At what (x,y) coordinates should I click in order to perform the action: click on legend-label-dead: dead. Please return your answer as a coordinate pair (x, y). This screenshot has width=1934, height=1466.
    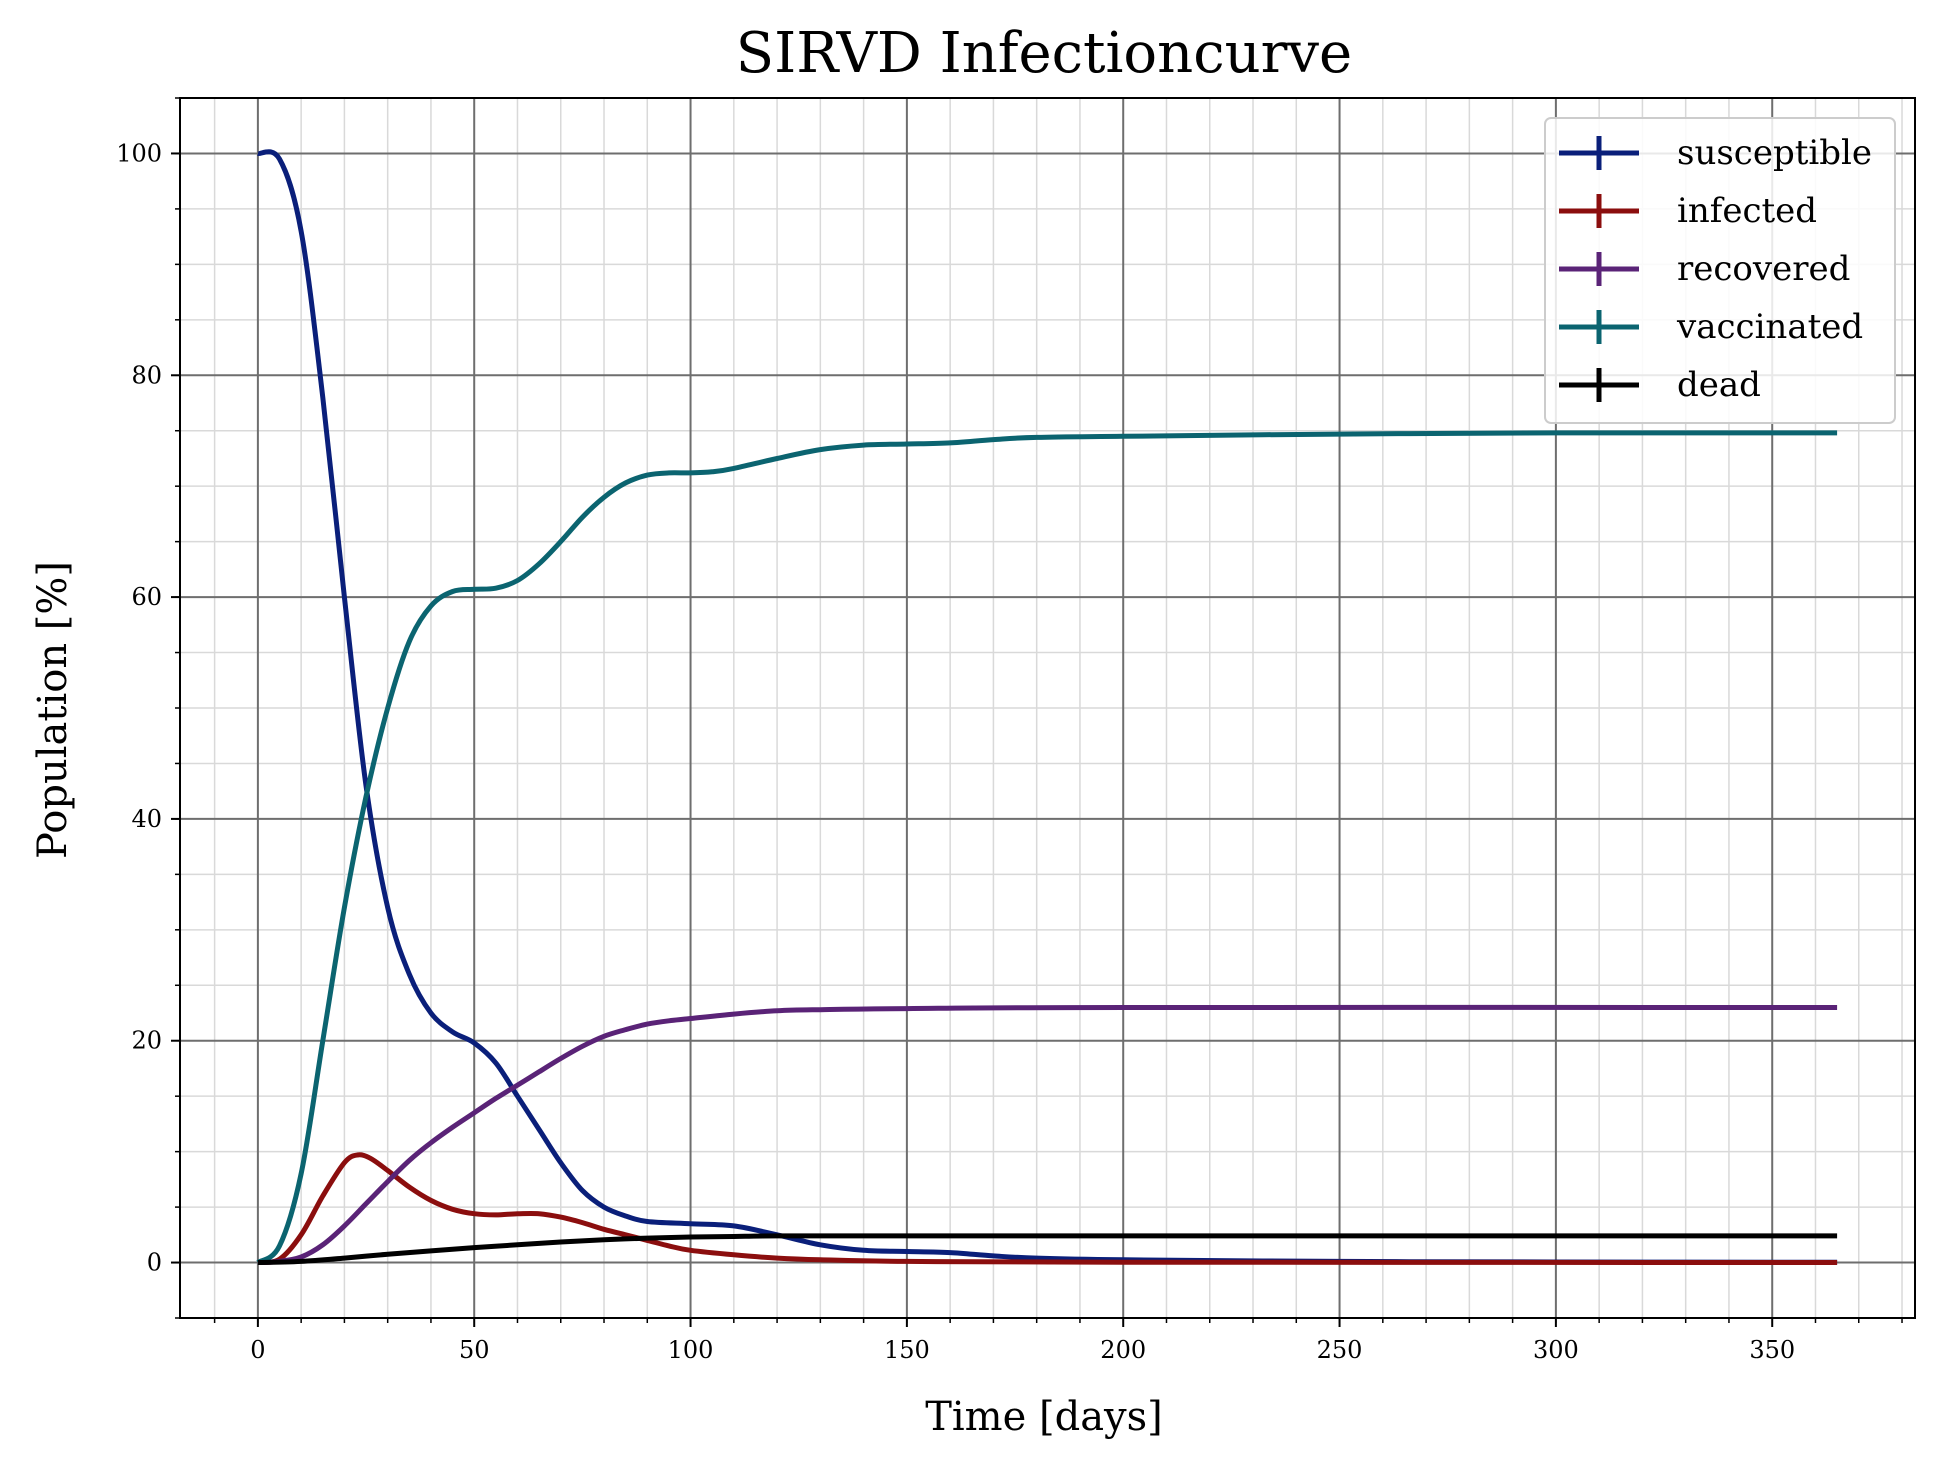
    Looking at the image, I should click on (1719, 385).